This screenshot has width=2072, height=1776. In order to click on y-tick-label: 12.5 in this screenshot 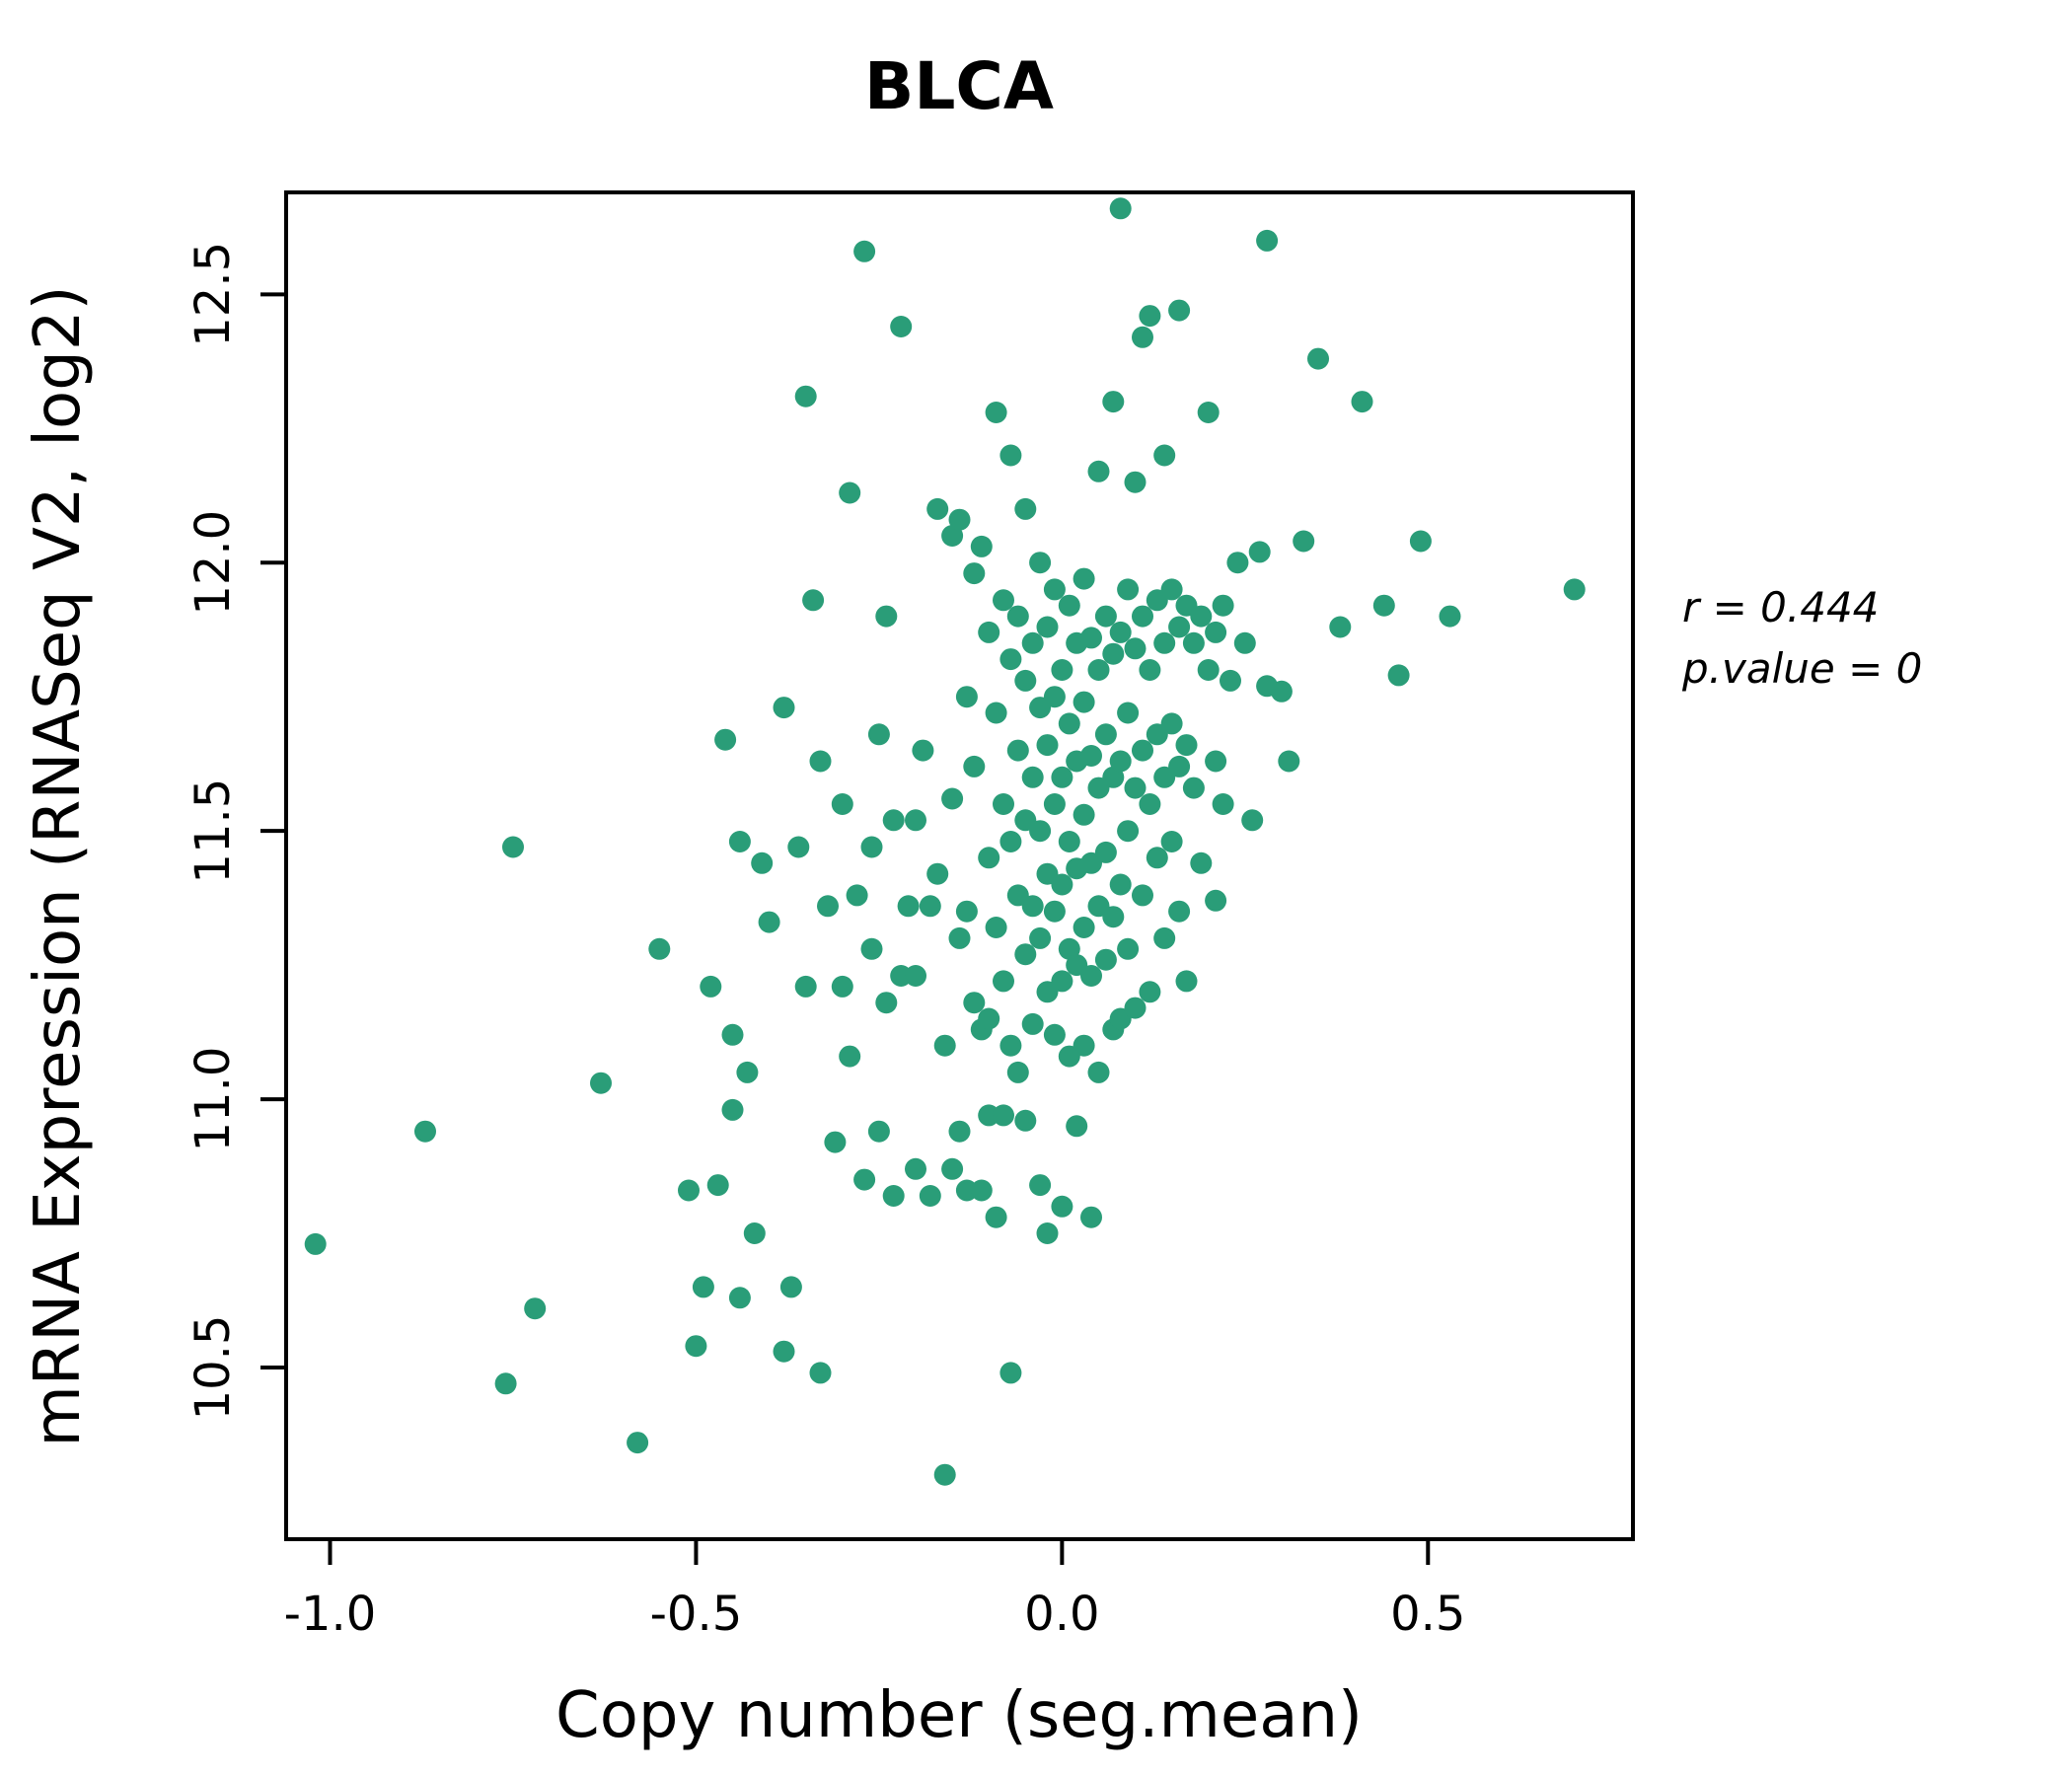, I will do `click(213, 294)`.